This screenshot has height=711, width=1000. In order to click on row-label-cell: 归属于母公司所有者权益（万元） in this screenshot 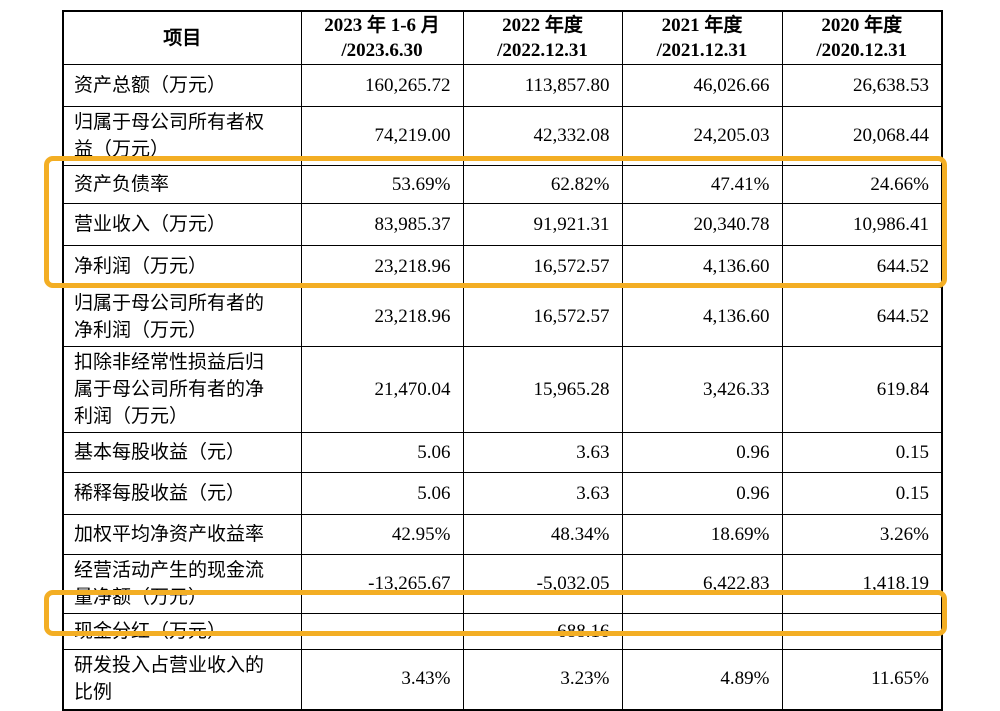, I will do `click(182, 136)`.